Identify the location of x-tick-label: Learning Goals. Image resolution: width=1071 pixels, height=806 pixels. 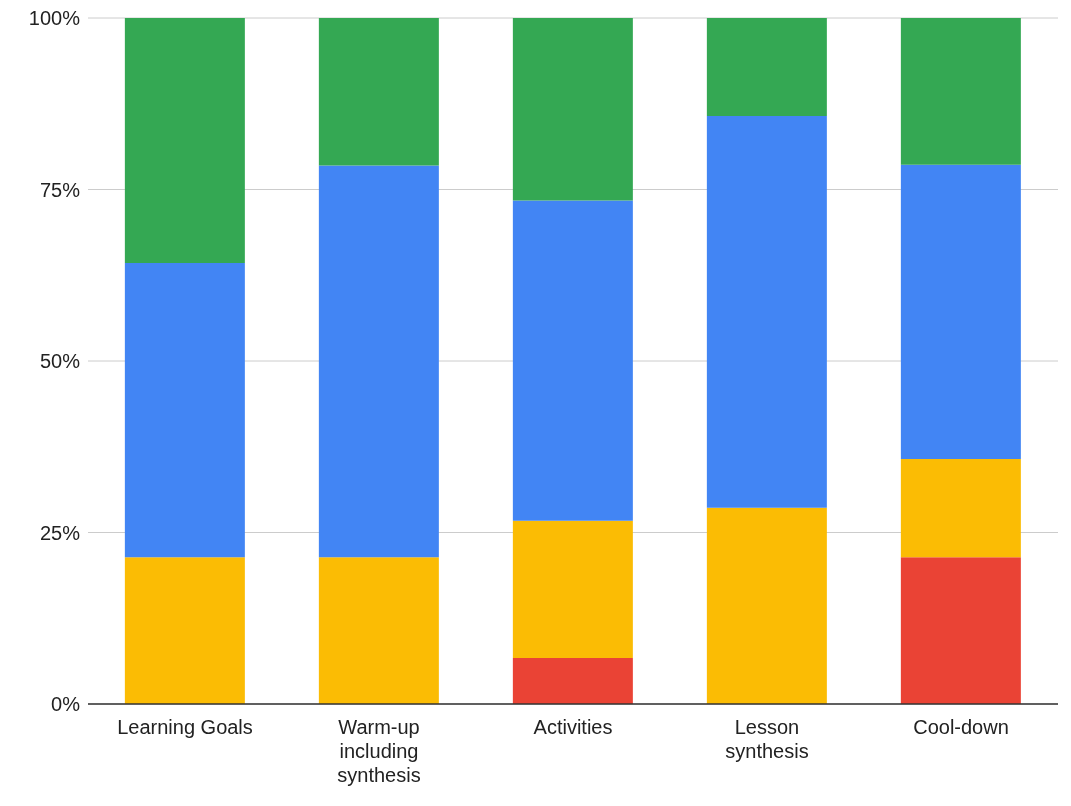
(185, 727).